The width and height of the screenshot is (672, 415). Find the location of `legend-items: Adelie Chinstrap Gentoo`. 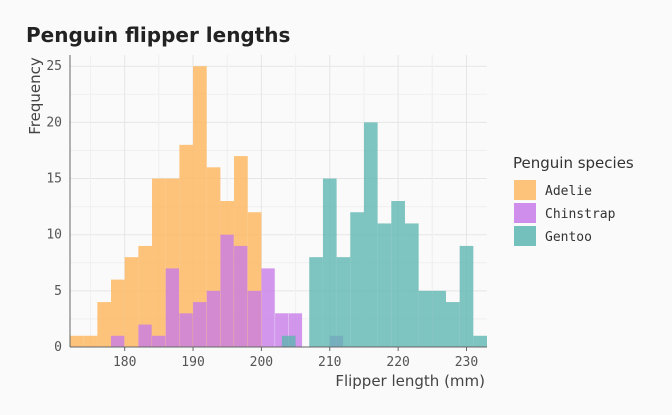

legend-items: Adelie Chinstrap Gentoo is located at coordinates (565, 213).